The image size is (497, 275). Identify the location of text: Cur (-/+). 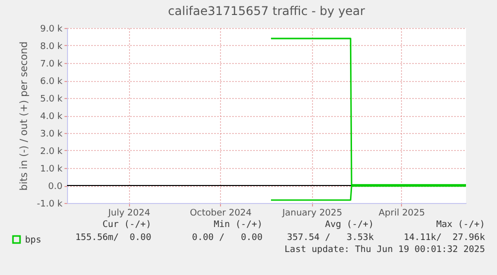
(126, 225).